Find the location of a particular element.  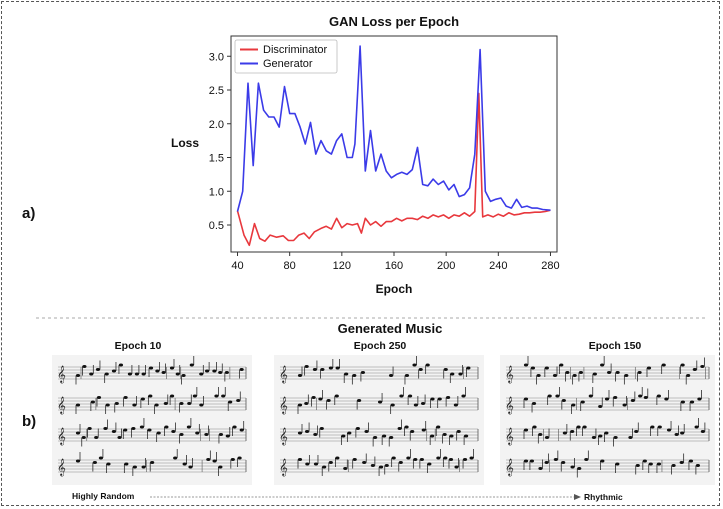

score-1: 𝄞 𝄞 𝄞 𝄞 is located at coordinates (152, 416).